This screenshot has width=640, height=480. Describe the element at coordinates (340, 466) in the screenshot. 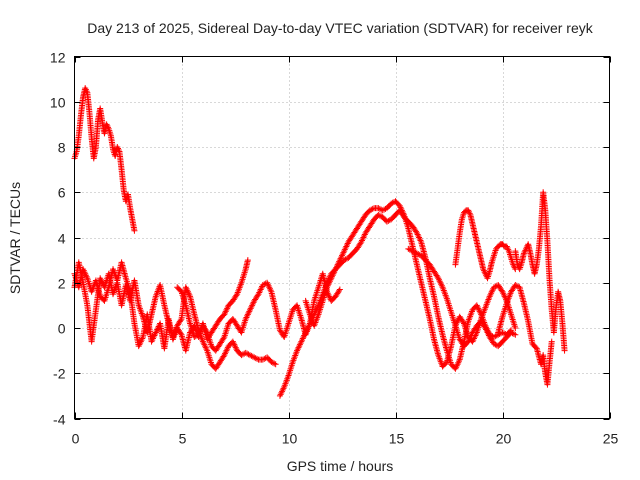

I see `x-axis-label: GPS time / hours` at that location.